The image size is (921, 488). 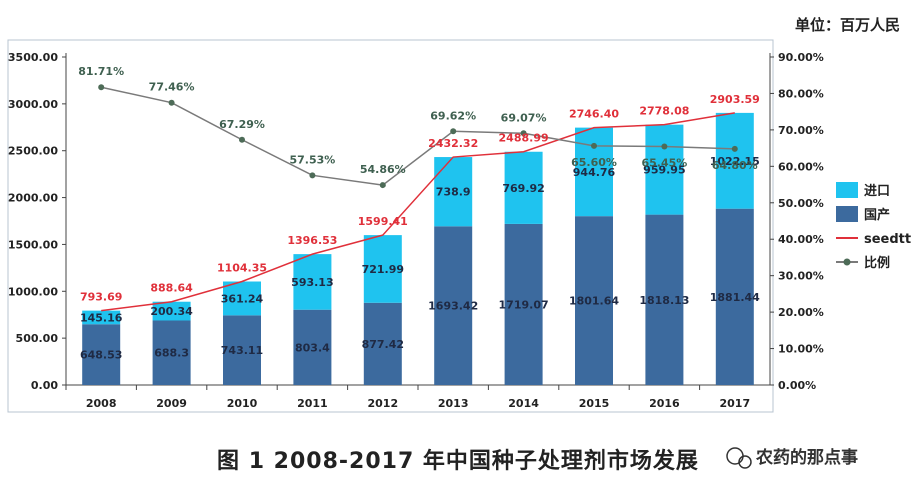 What do you see at coordinates (594, 403) in the screenshot?
I see `x-tick-label: 2015` at bounding box center [594, 403].